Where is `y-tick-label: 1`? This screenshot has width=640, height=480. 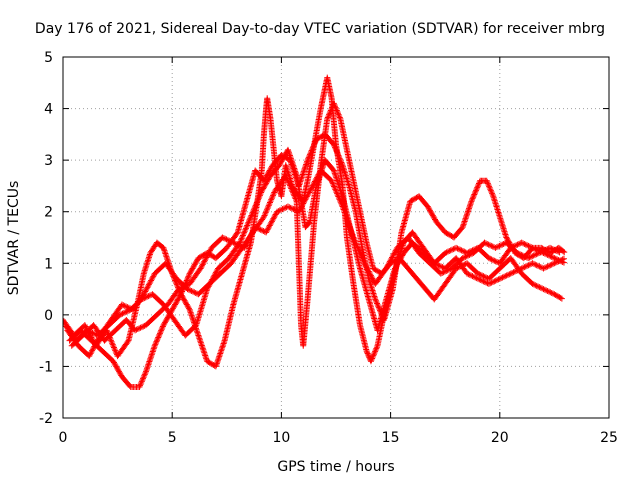 y-tick-label: 1 is located at coordinates (48, 264).